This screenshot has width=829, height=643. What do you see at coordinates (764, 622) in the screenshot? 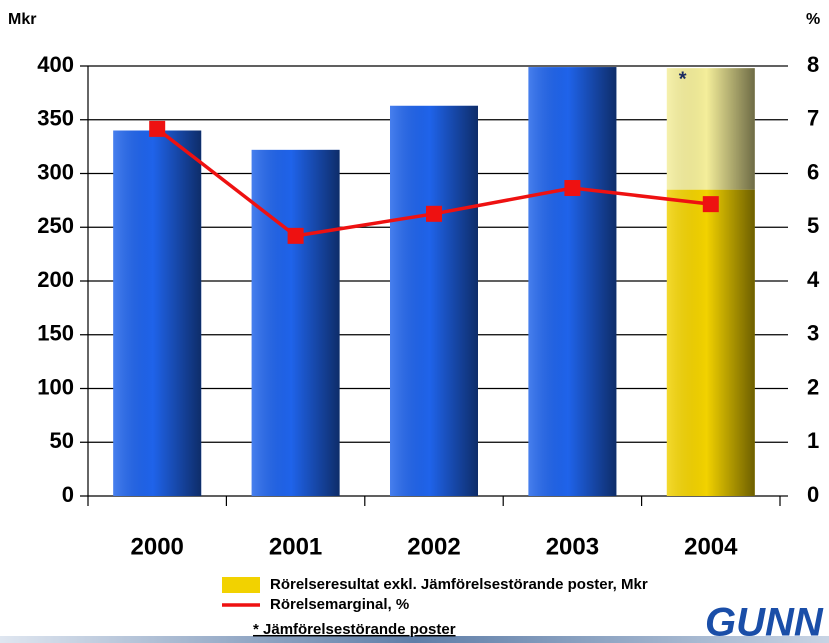
I see `logo: GUNN` at bounding box center [764, 622].